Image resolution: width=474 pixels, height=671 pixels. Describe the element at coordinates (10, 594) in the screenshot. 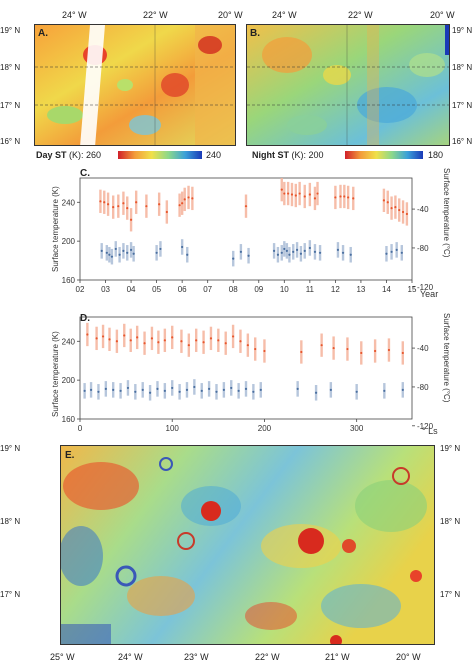

I see `map-e-lat-left-3: 17° N` at that location.